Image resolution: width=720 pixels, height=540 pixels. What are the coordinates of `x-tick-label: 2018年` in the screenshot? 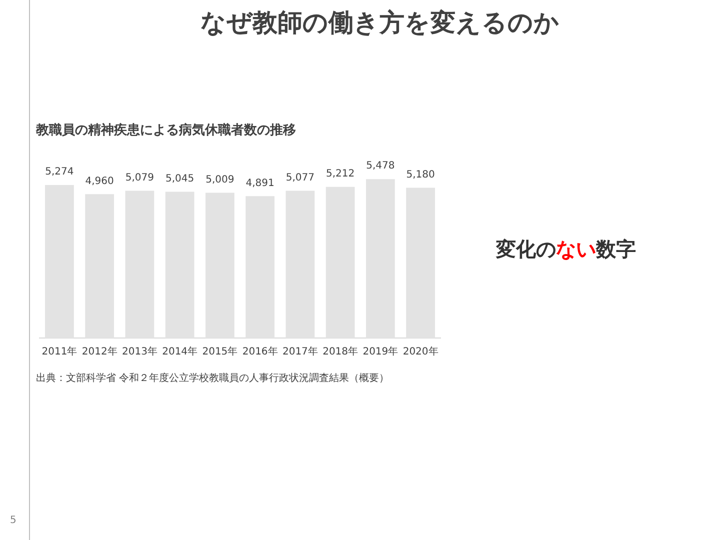 It's located at (340, 352).